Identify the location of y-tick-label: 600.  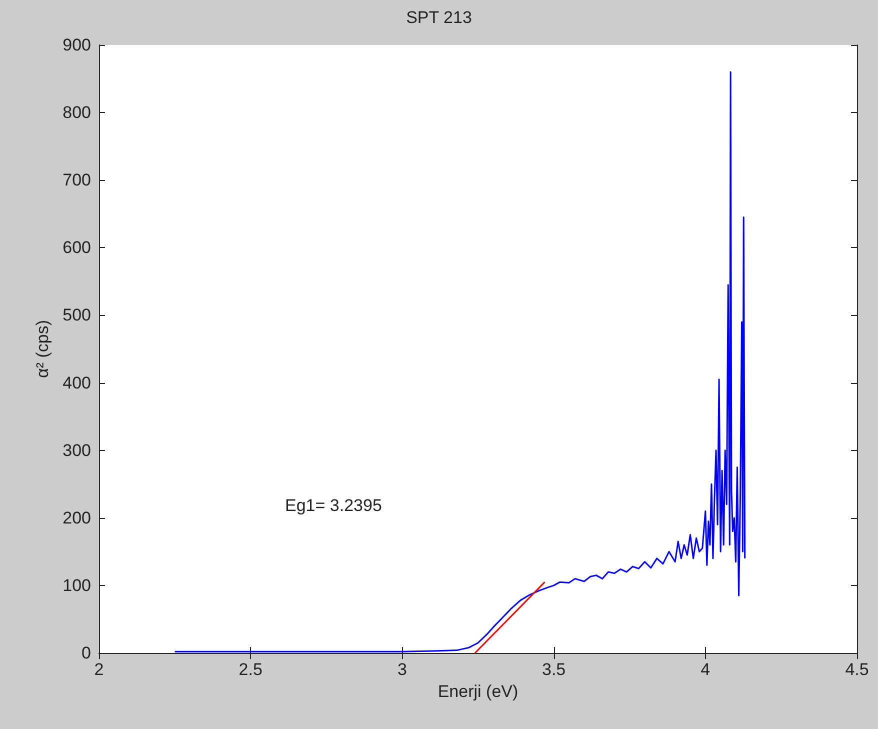
(76, 248).